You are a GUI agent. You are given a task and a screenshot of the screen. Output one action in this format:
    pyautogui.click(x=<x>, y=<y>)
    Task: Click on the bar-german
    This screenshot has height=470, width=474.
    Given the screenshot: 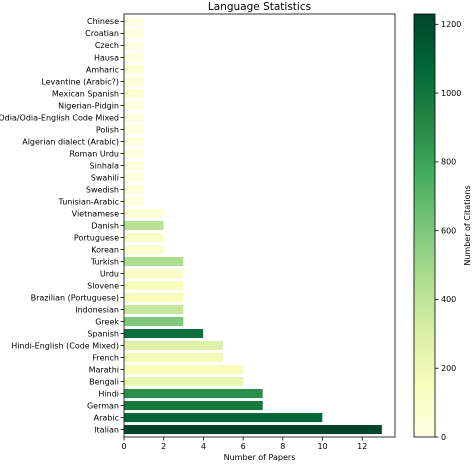 What is the action you would take?
    pyautogui.click(x=193, y=405)
    